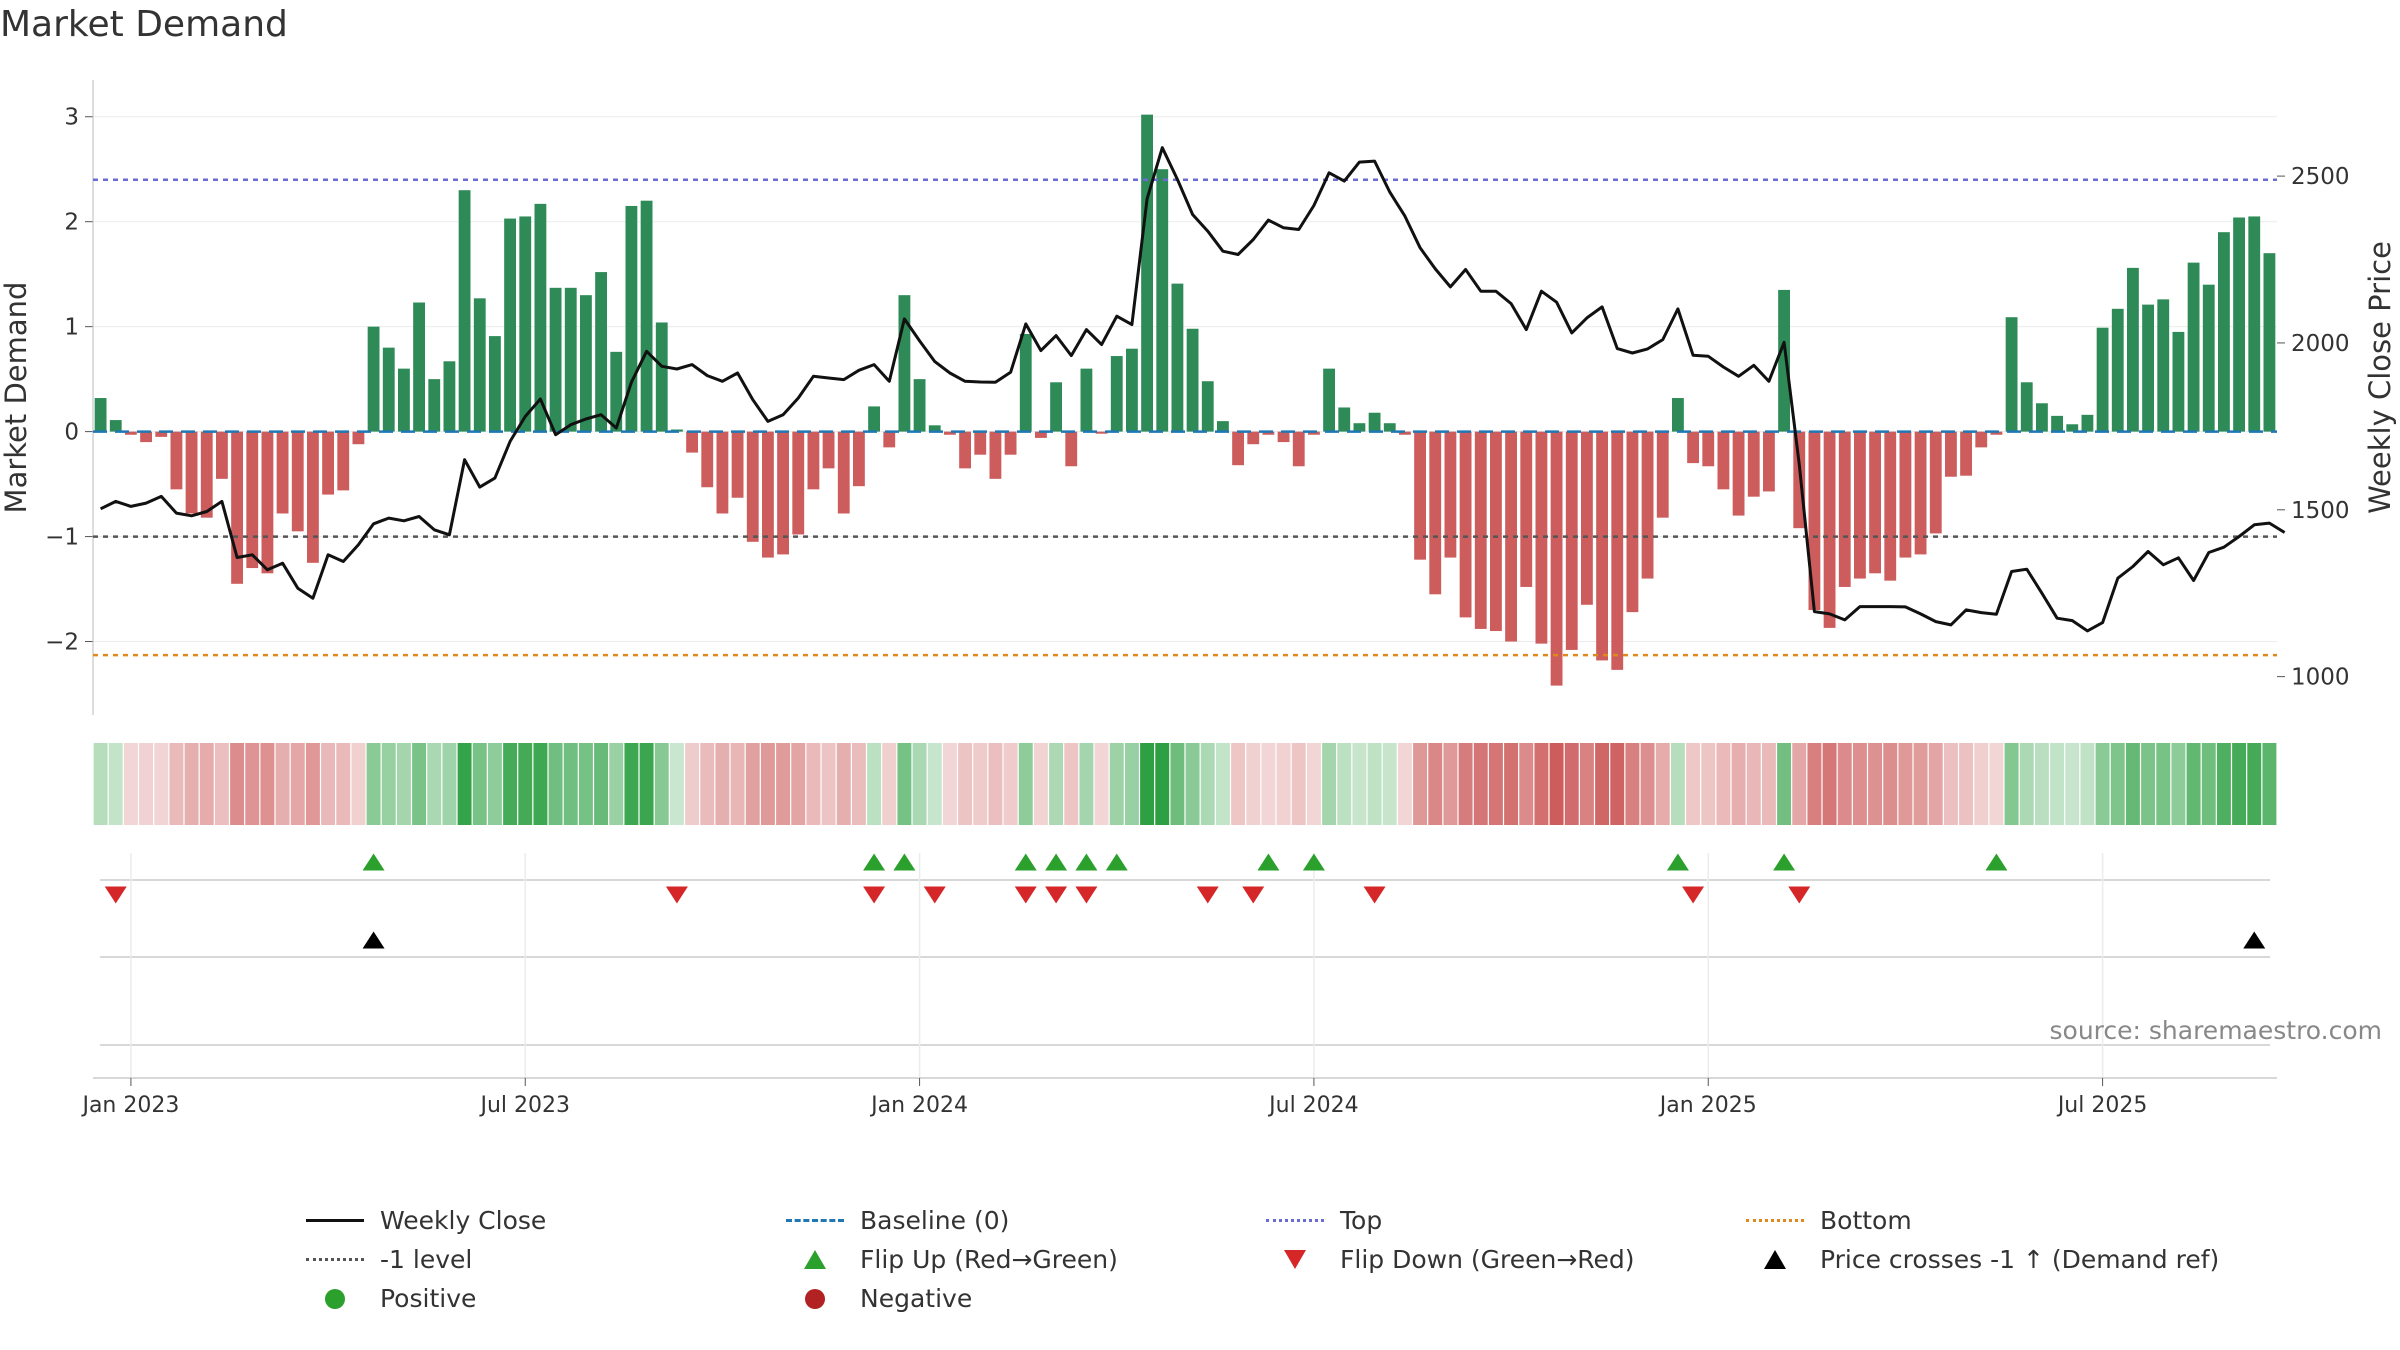 The image size is (2400, 1350). I want to click on x-tick-label: Jan 2025, so click(1707, 1105).